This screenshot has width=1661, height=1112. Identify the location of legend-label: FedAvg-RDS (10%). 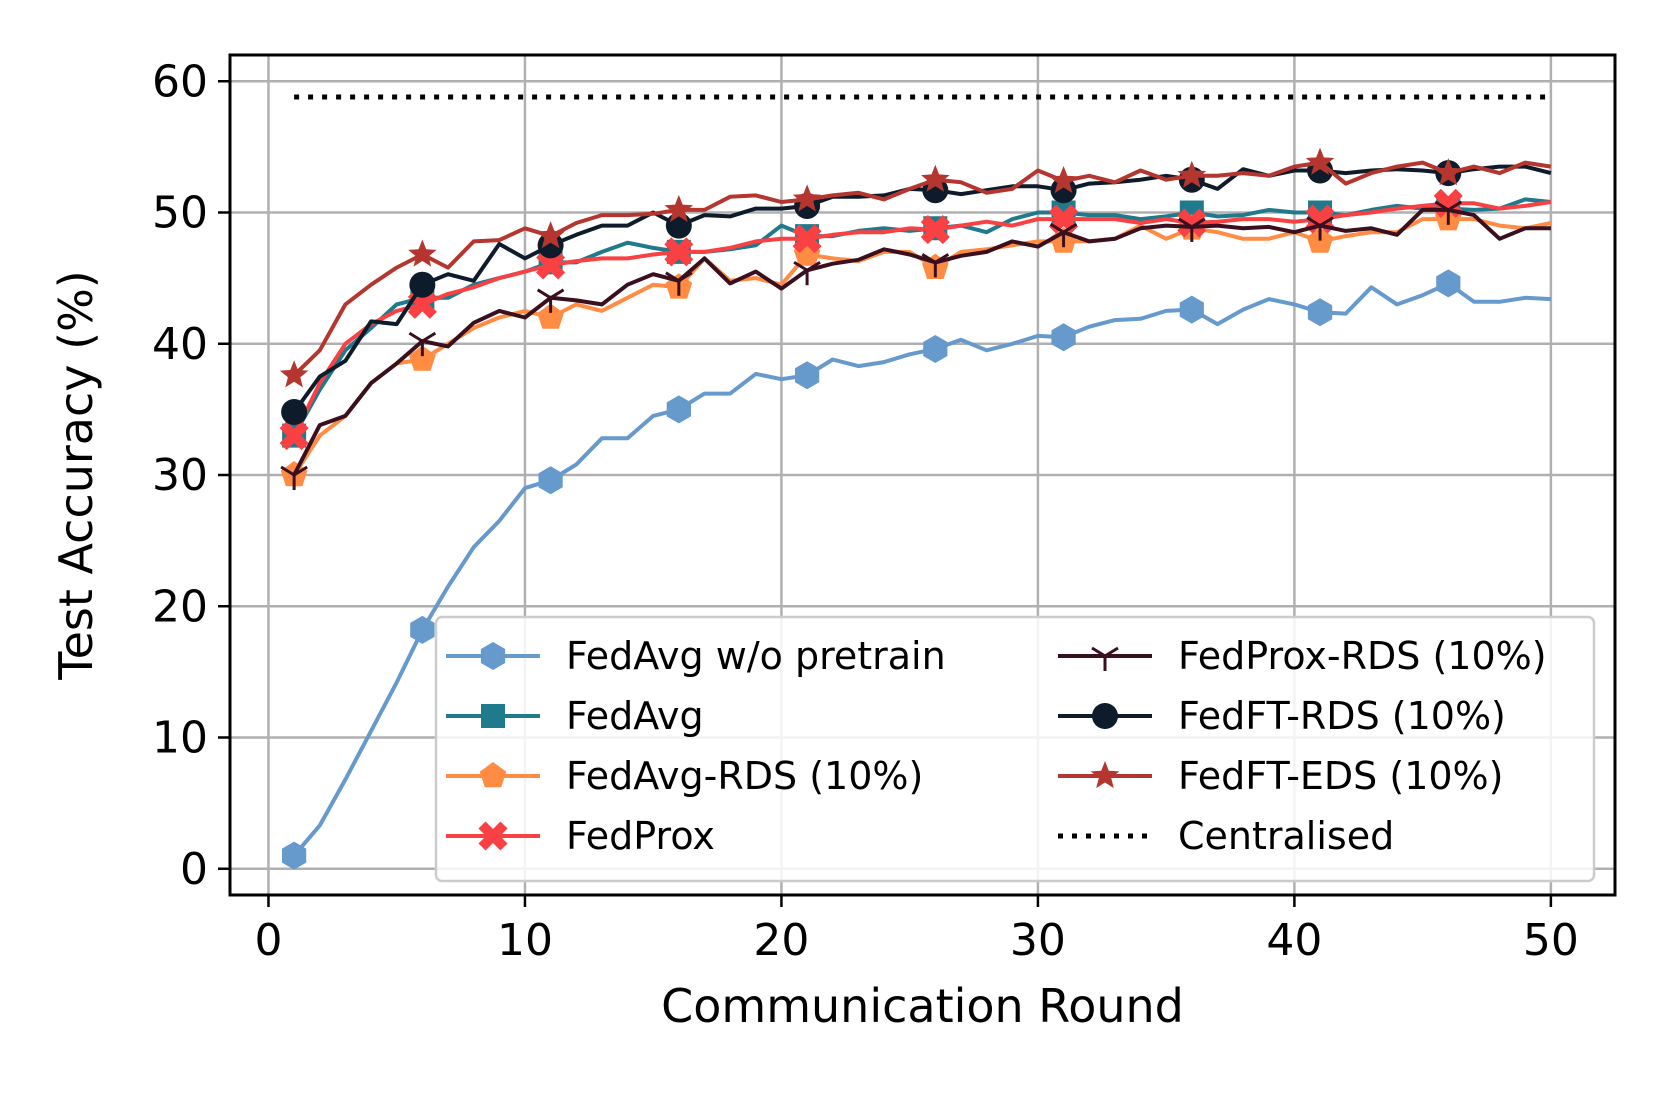
(744, 776).